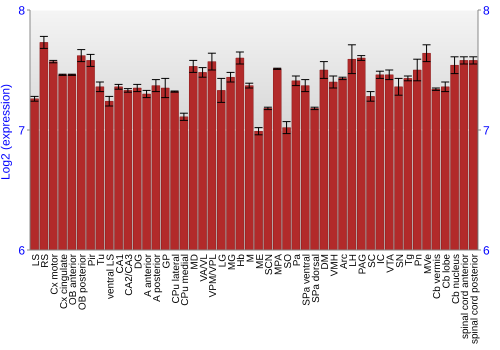 The image size is (500, 350). What do you see at coordinates (474, 298) in the screenshot?
I see `x-tick-label: spinal cord posterior` at bounding box center [474, 298].